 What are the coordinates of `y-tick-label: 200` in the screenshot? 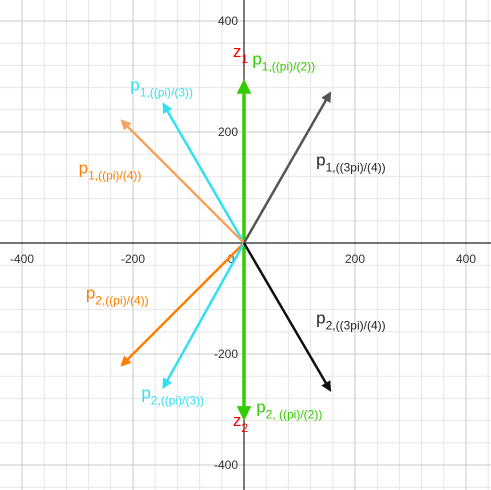 It's located at (228, 132).